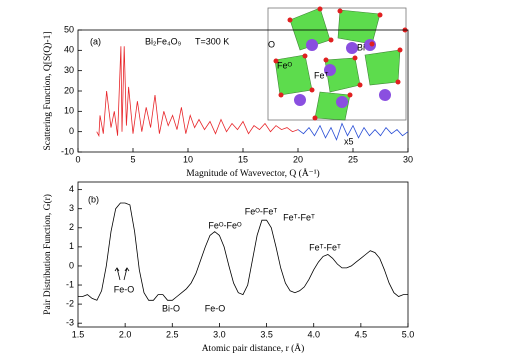 The image size is (511, 358). What do you see at coordinates (77, 159) in the screenshot?
I see `x-tick-label: 0` at bounding box center [77, 159].